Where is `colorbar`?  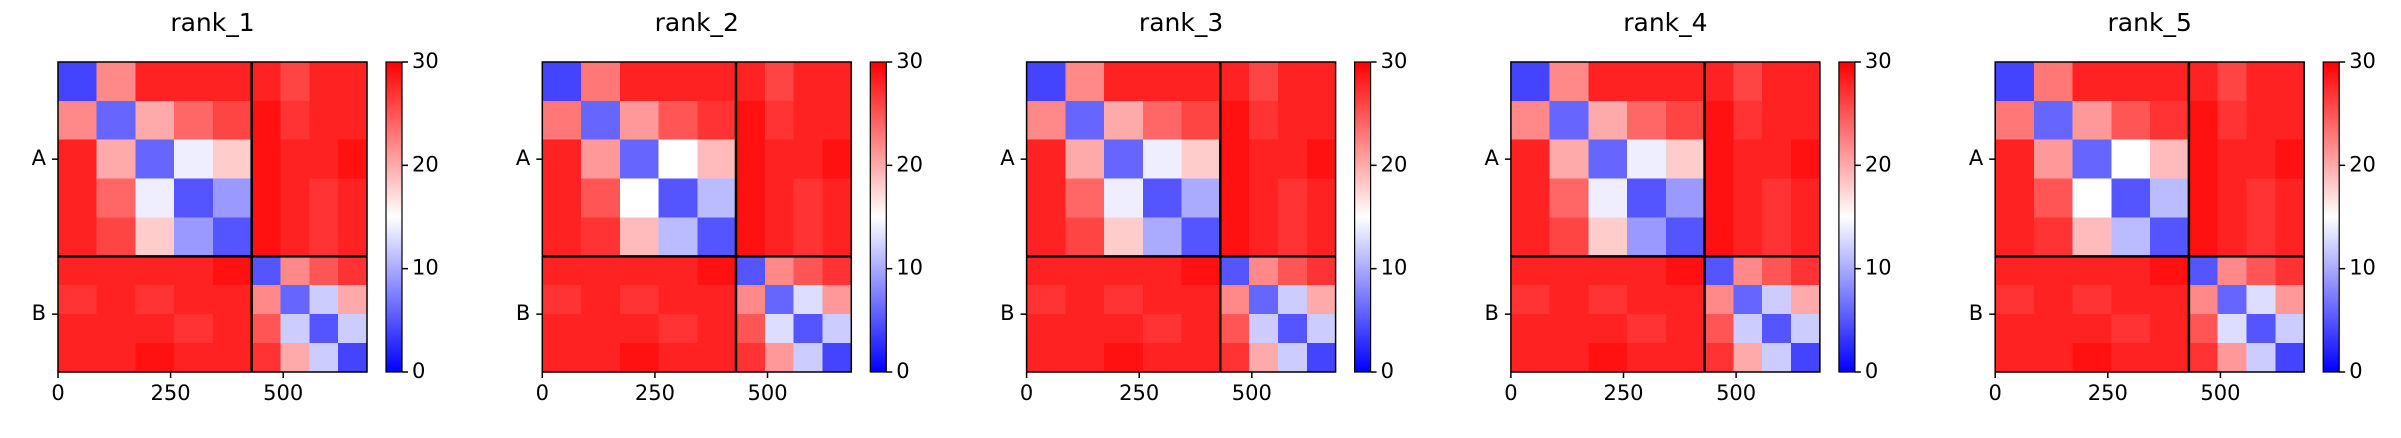
colorbar is located at coordinates (394, 217).